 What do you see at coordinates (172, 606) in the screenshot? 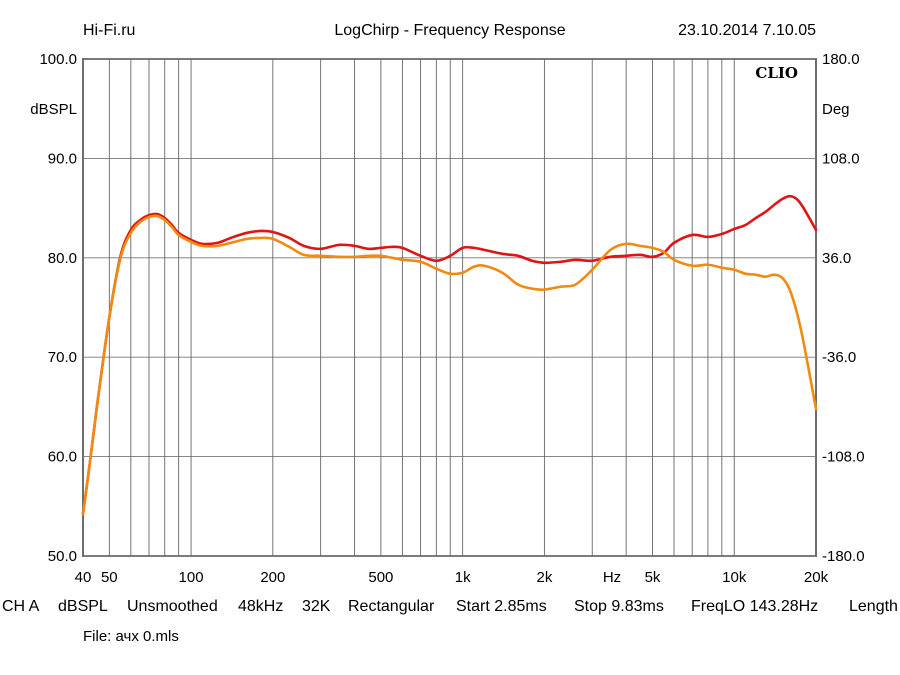
I see `setting-2: Unsmoothed` at bounding box center [172, 606].